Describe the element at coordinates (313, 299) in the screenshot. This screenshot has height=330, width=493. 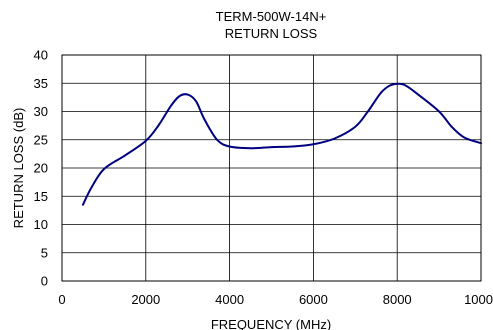
I see `x-tick-label: 6000` at that location.